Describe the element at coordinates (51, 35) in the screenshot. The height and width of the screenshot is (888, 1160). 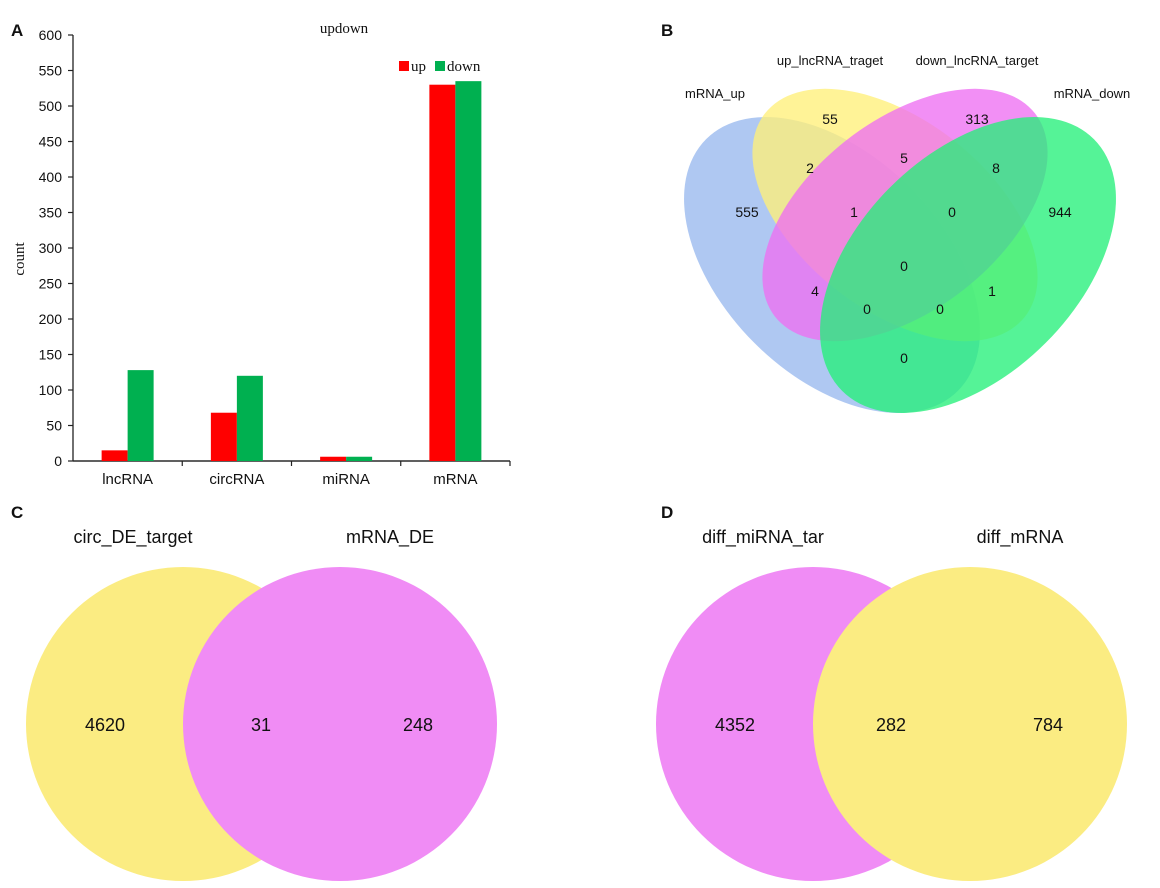
I see `y-tick-label: 600` at that location.